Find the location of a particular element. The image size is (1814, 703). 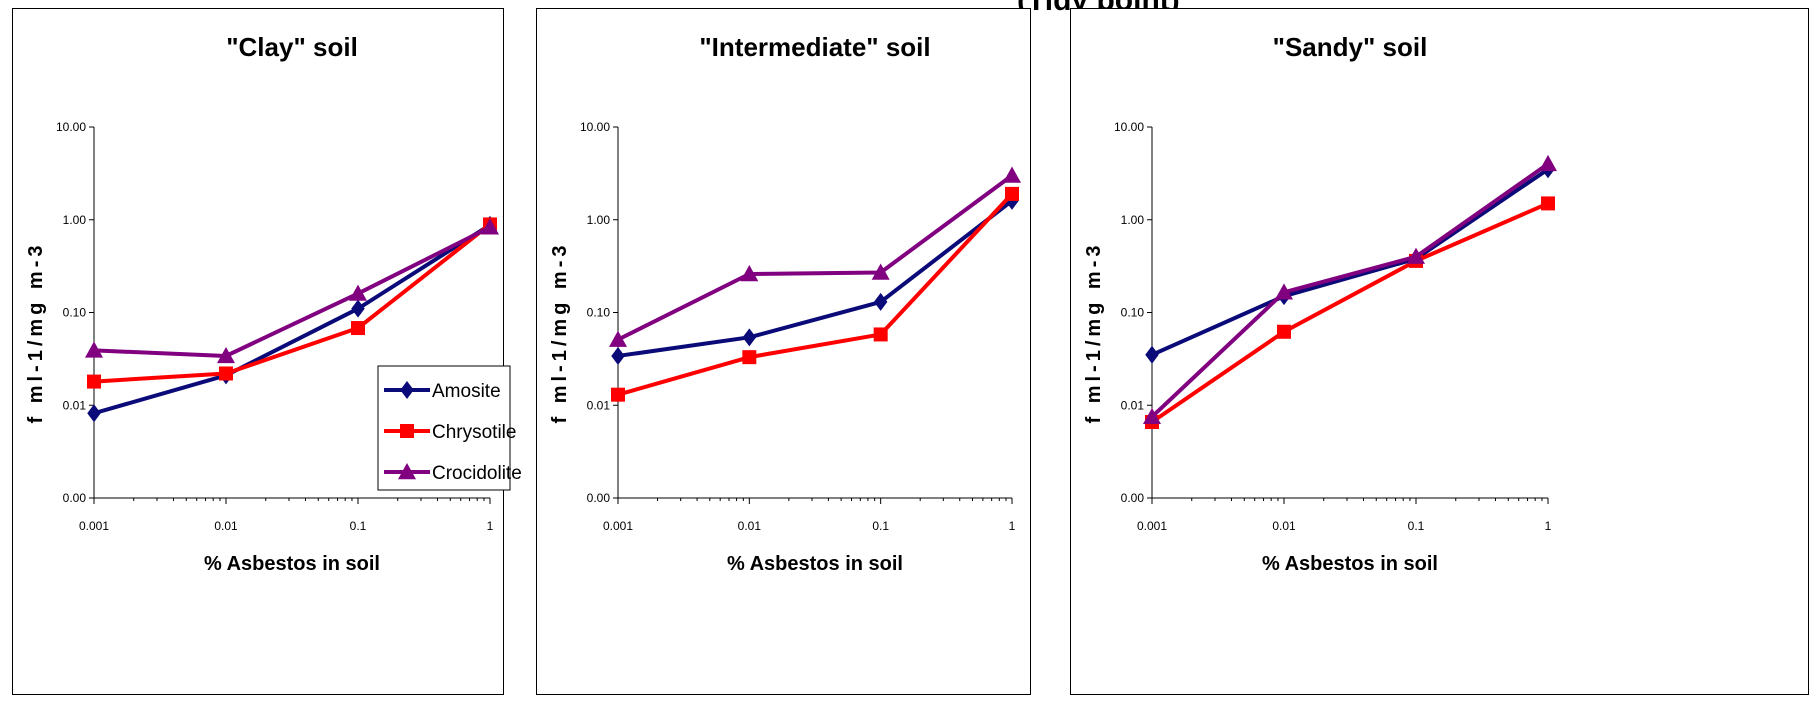

series-amosite is located at coordinates (815, 278).